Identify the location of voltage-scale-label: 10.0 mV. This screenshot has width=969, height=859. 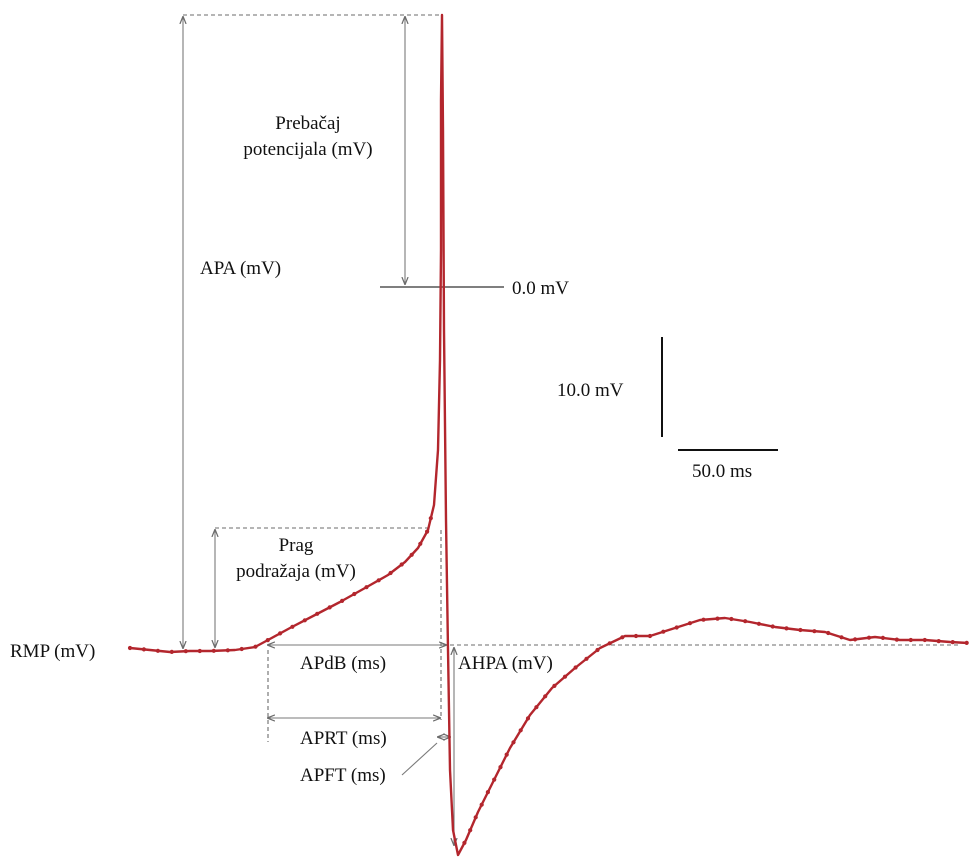
(590, 390).